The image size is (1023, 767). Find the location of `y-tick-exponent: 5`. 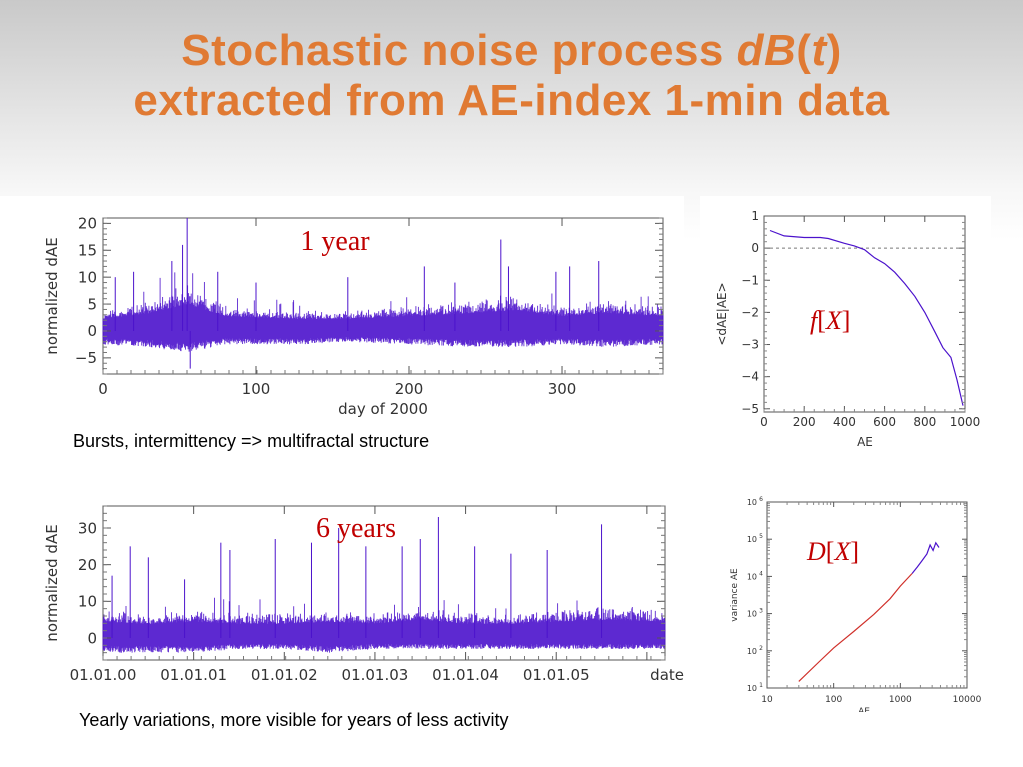

y-tick-exponent: 5 is located at coordinates (761, 536).